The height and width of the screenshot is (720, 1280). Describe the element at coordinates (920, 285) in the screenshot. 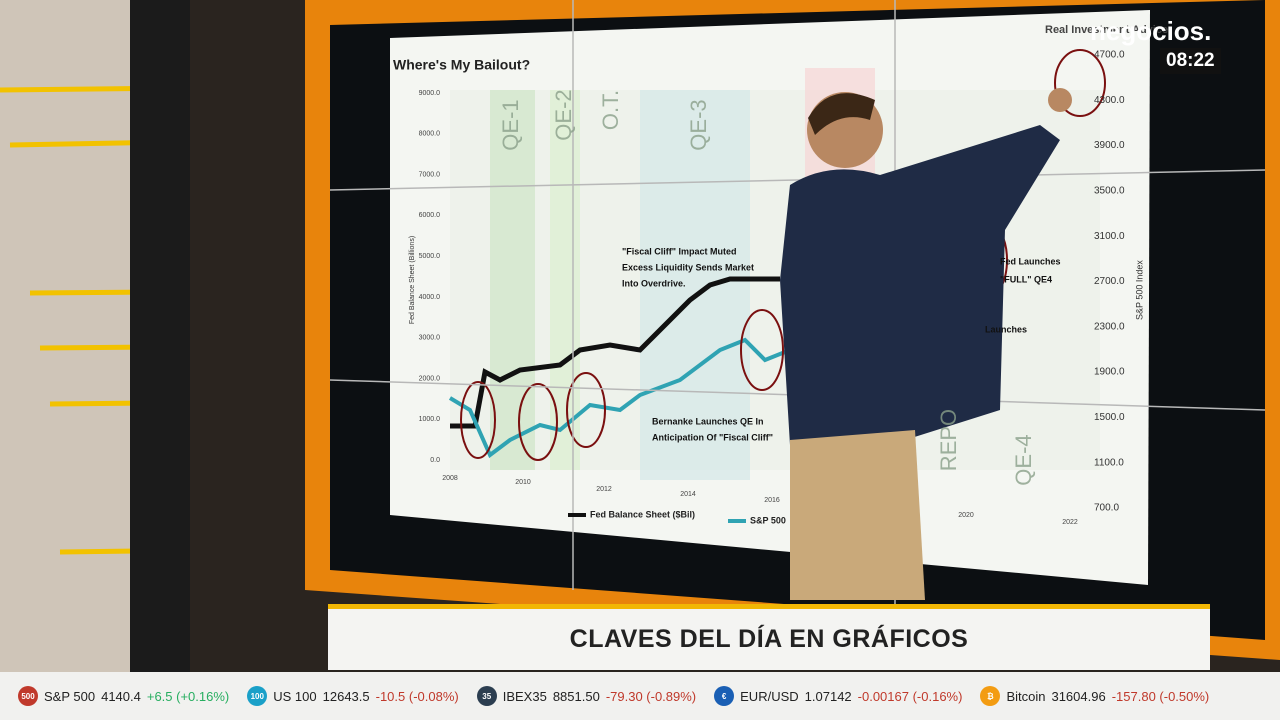

I see `presenter-jacket` at that location.